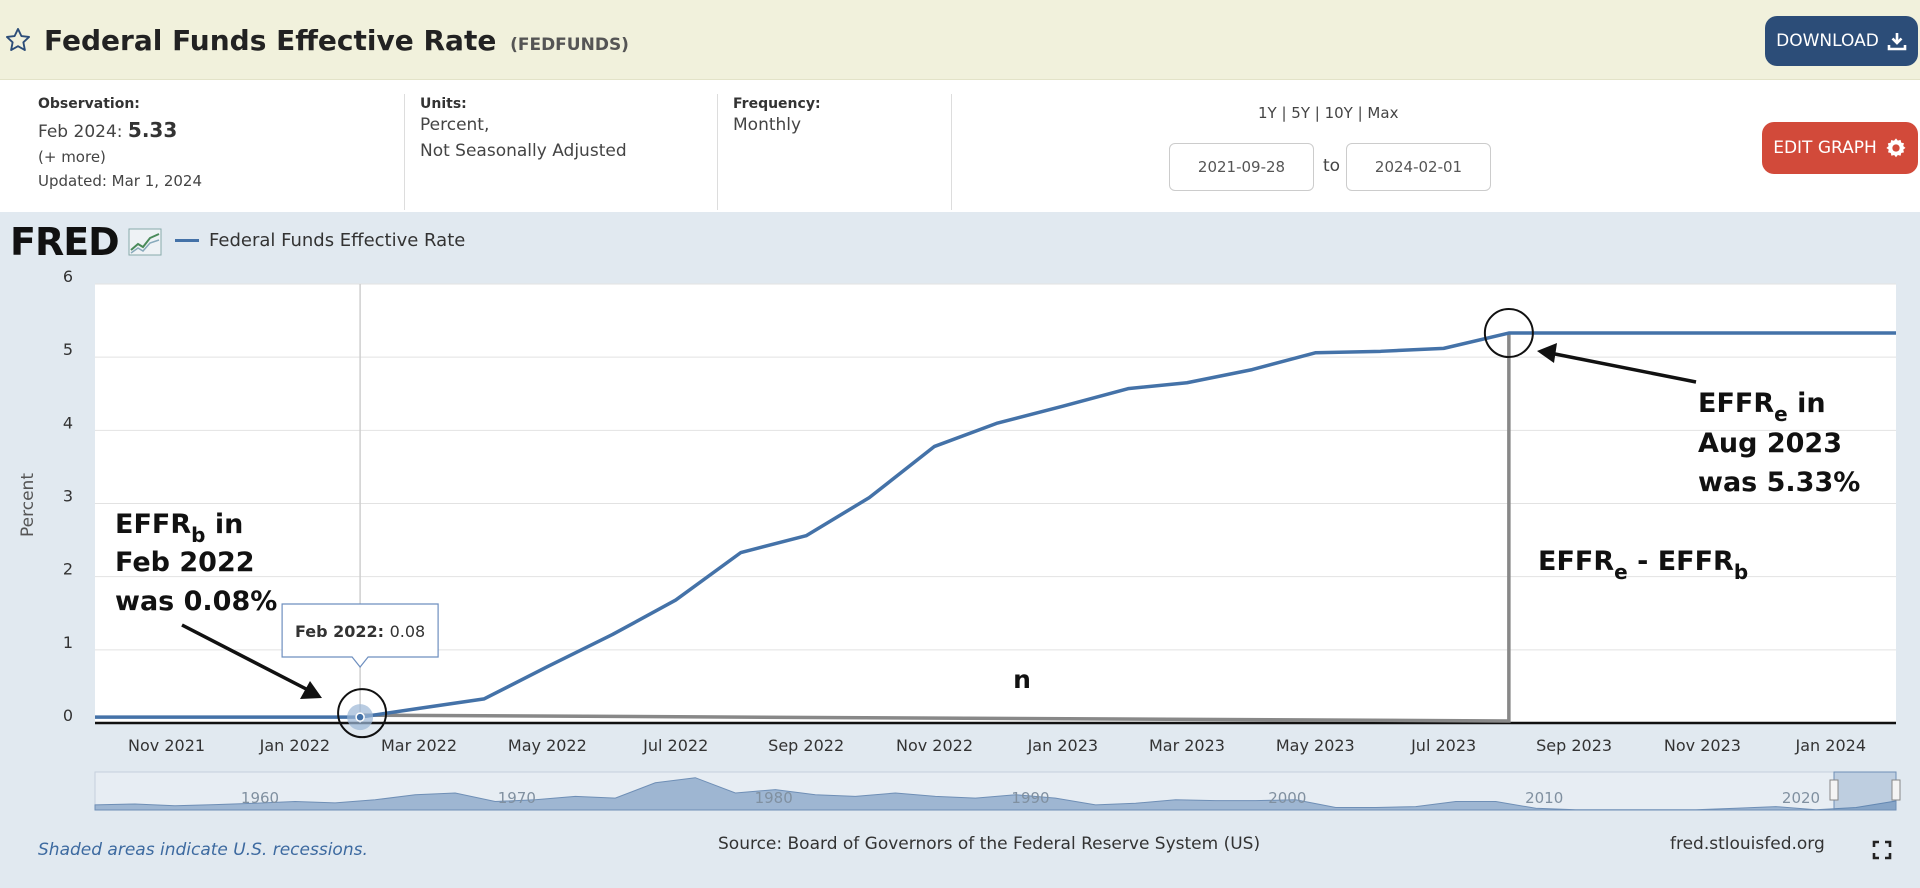  Describe the element at coordinates (1443, 745) in the screenshot. I see `x-tick-label: Jul 2023` at that location.